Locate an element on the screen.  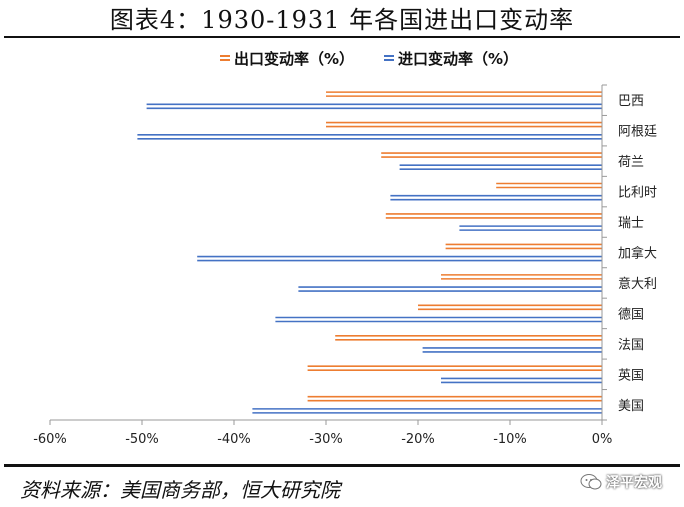
category-label: 加拿大 is located at coordinates (637, 254).